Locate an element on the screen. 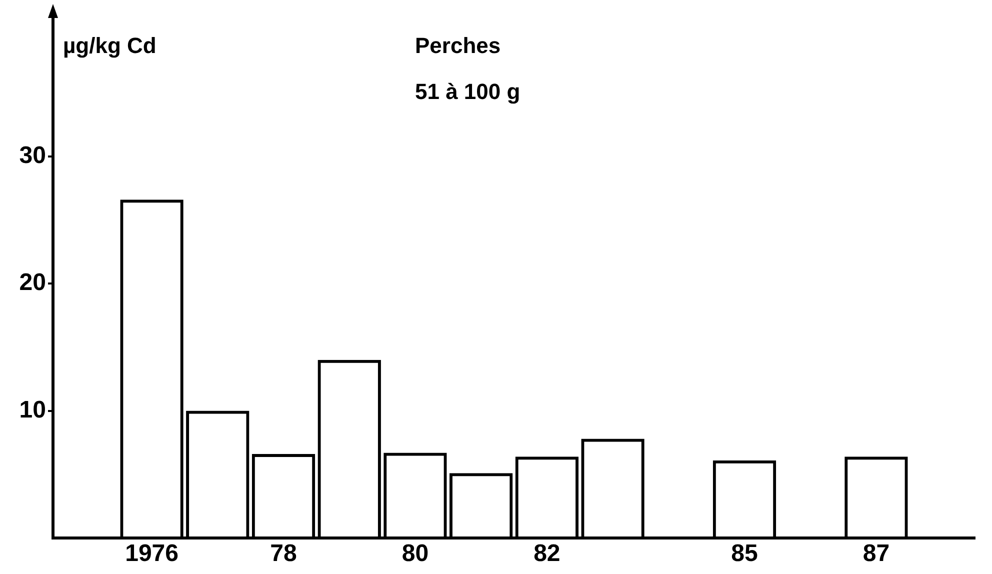  x-tick-label: 87 is located at coordinates (876, 554).